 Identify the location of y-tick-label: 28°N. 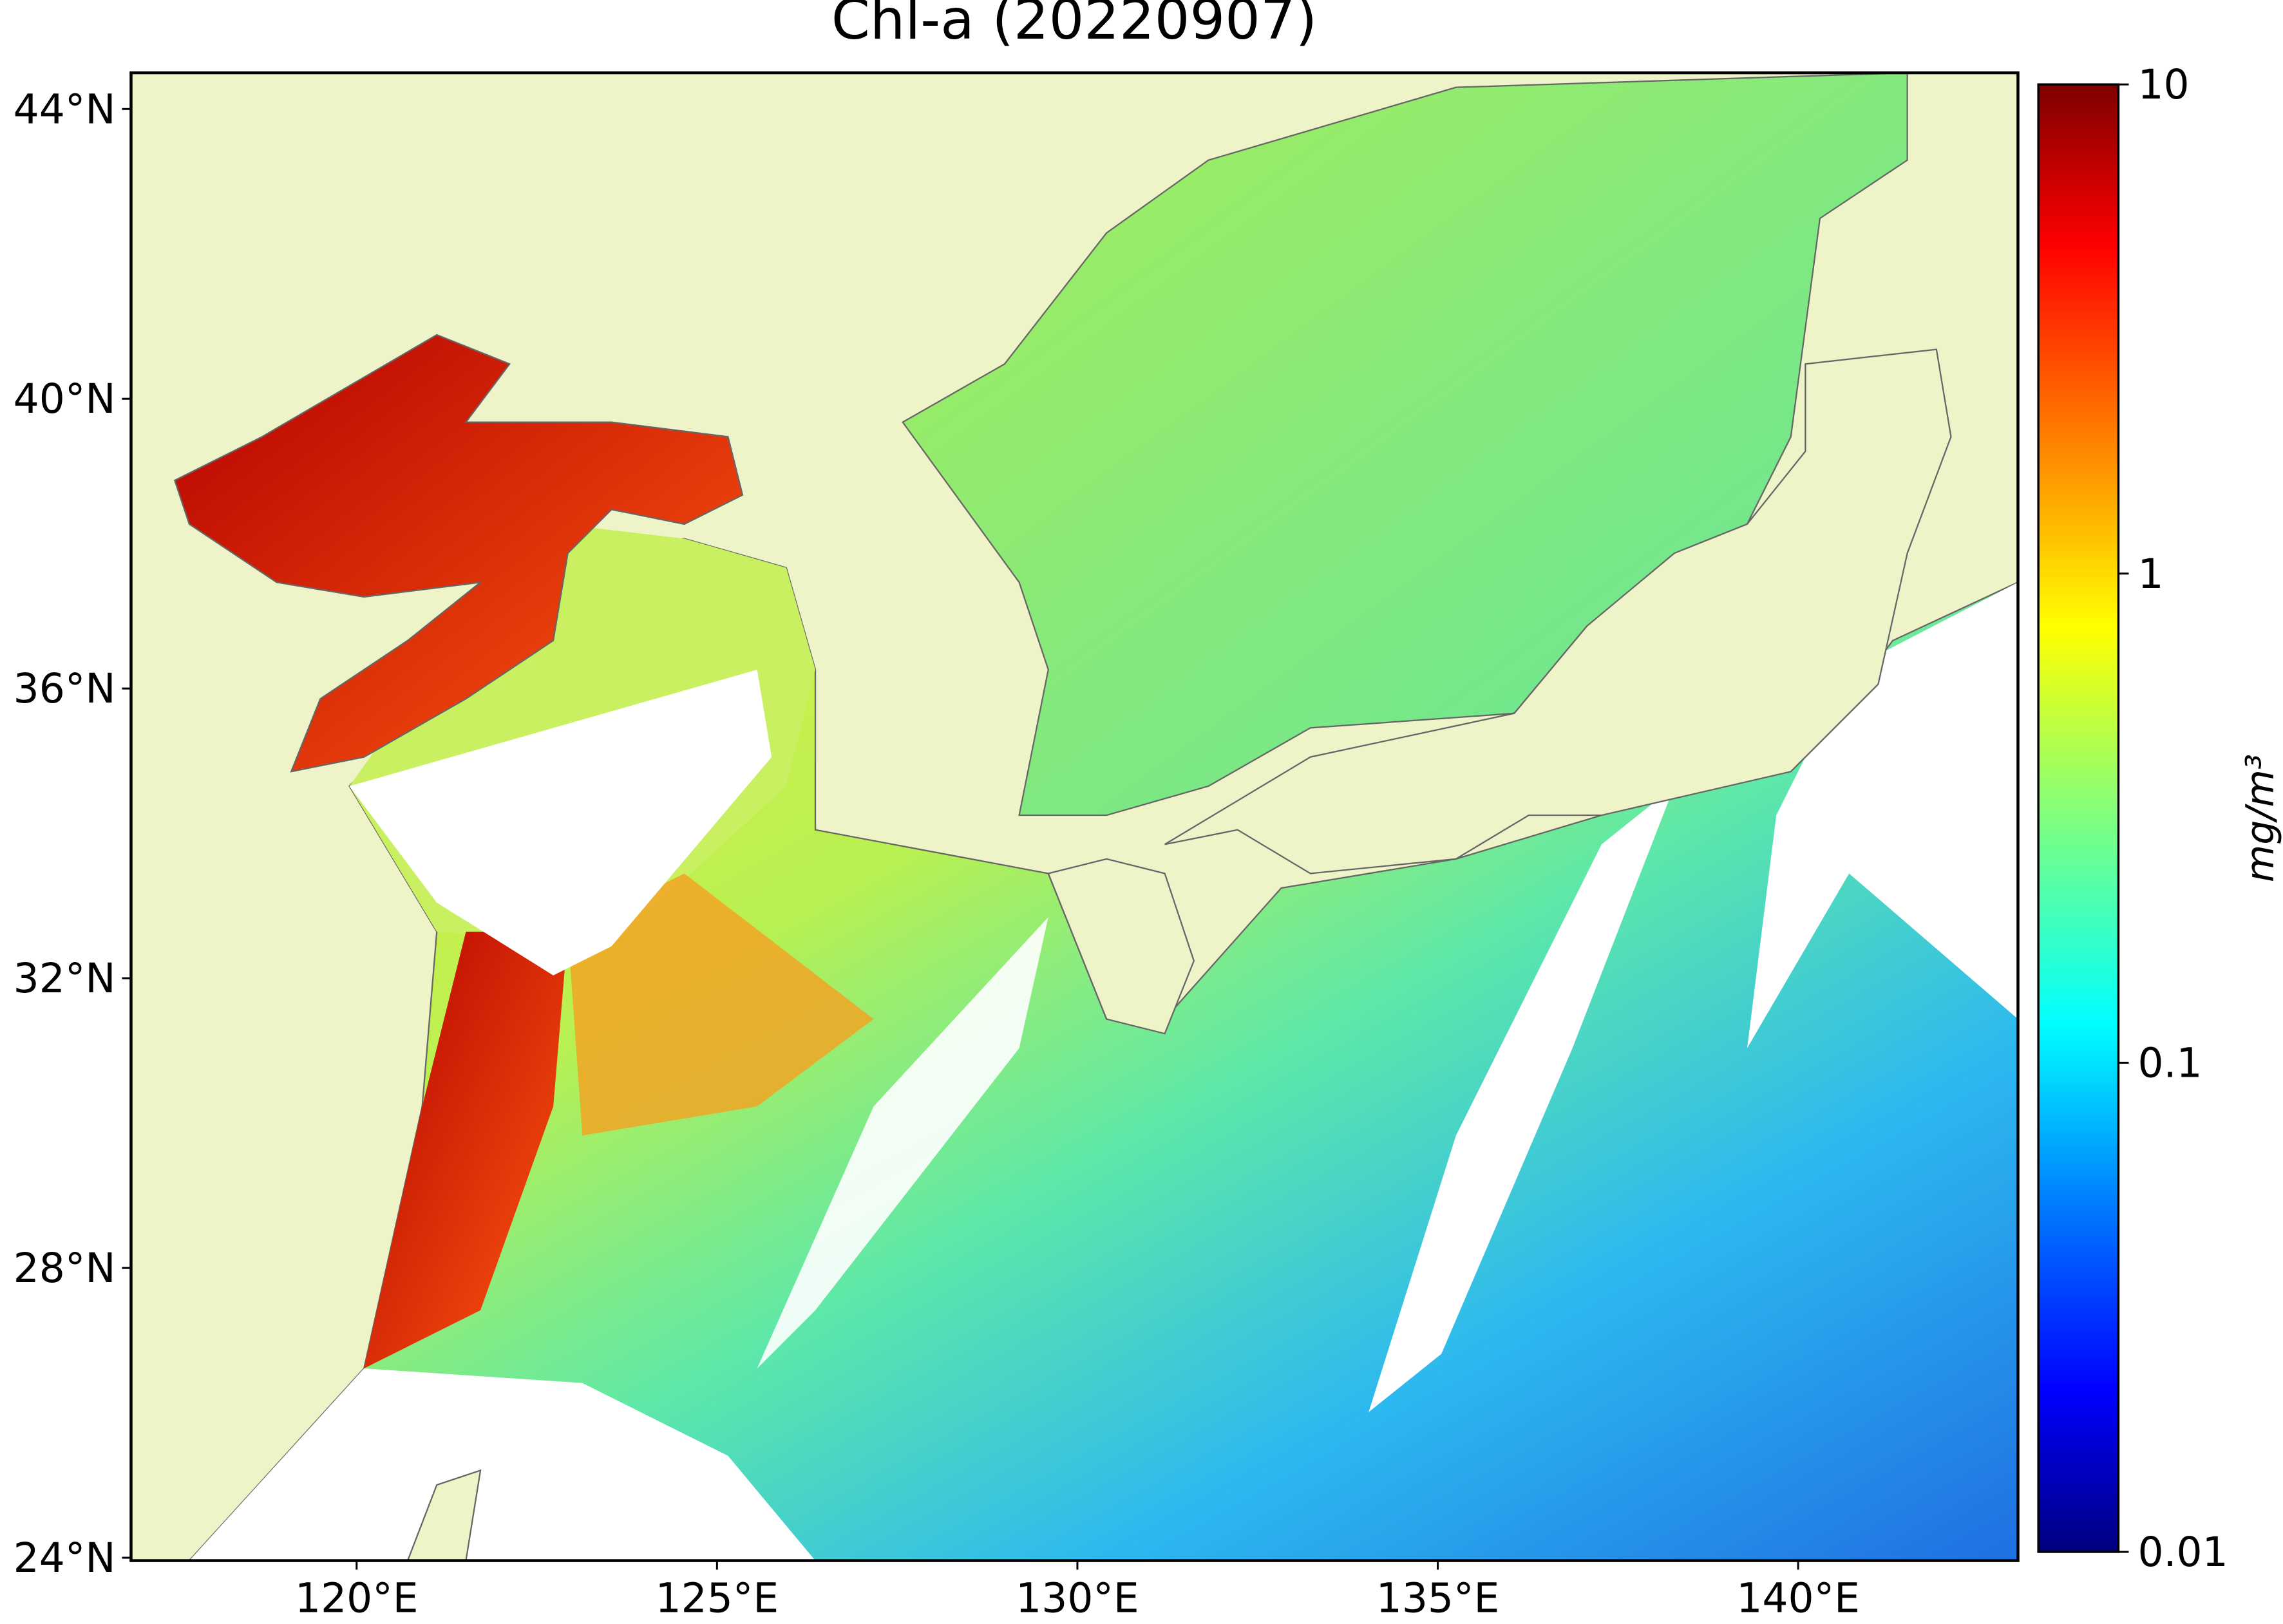
(65, 1269).